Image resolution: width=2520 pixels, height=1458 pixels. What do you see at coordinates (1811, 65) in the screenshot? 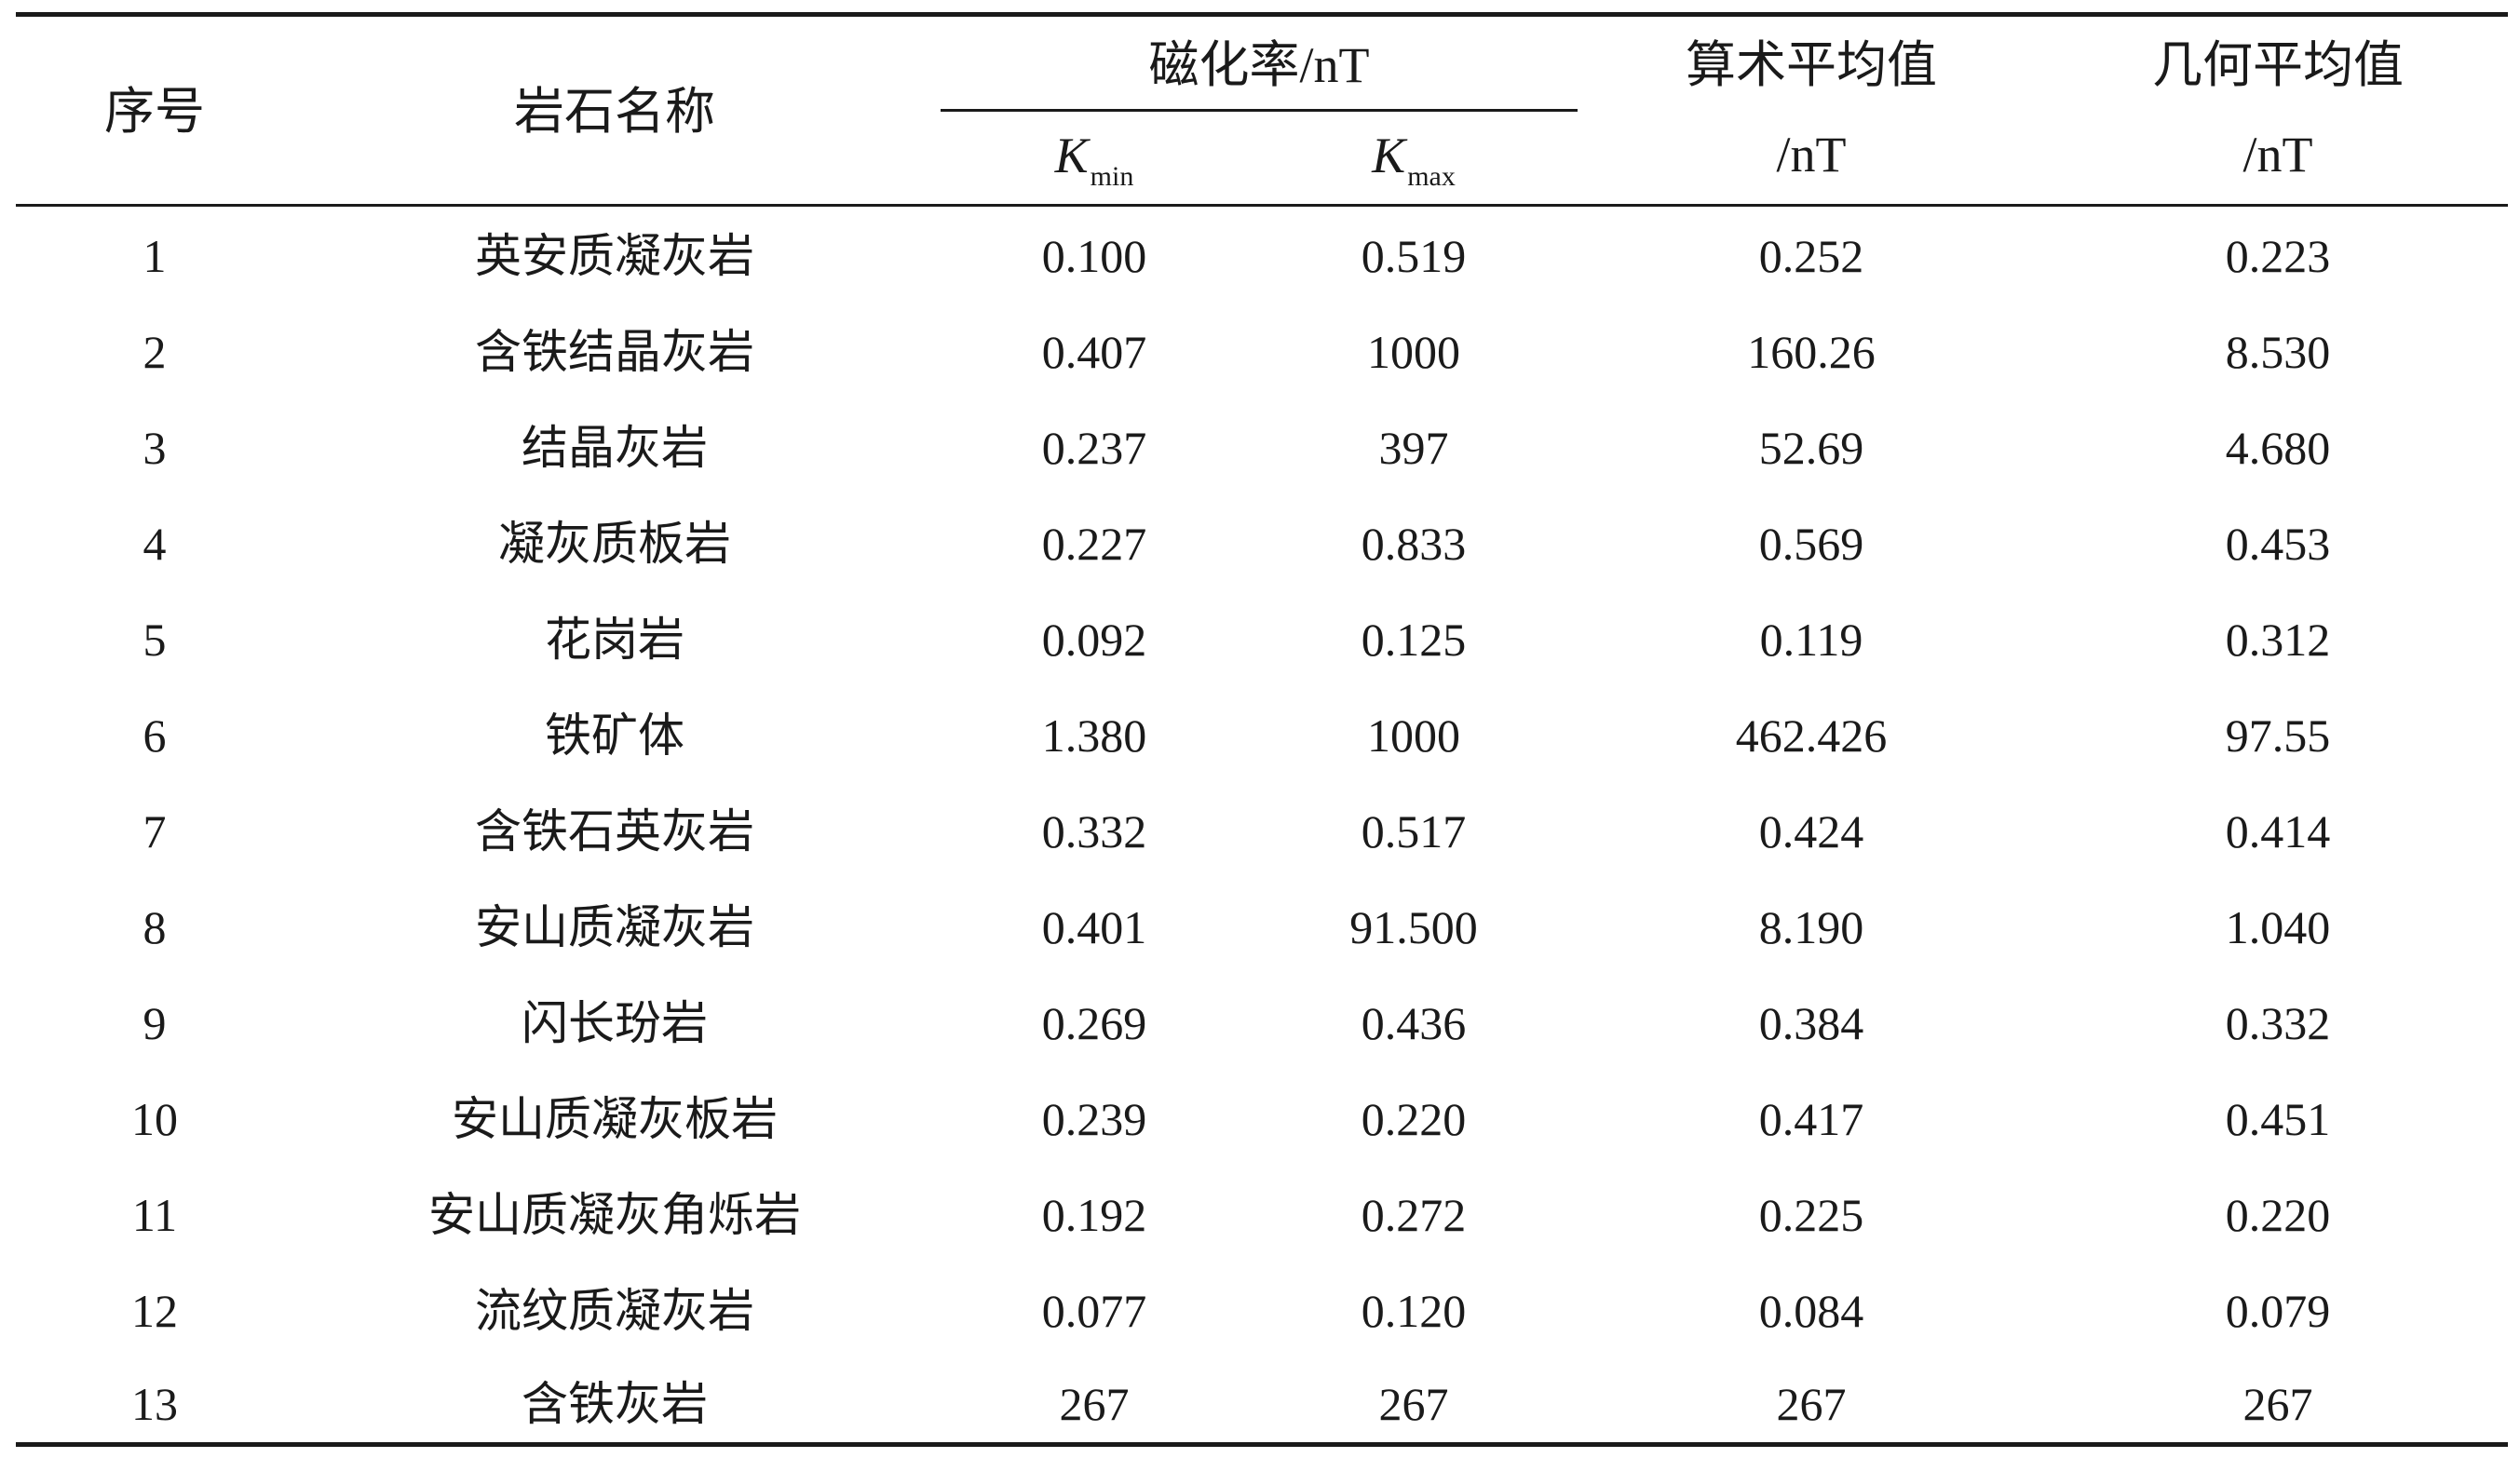
I see `header-arith-mean: 算术平均值` at bounding box center [1811, 65].